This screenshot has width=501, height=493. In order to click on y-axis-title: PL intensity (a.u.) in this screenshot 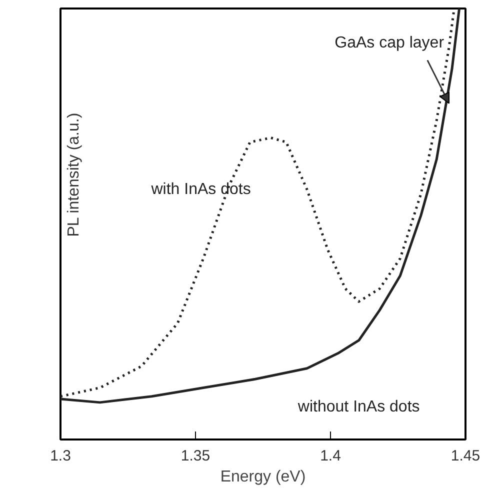, I will do `click(74, 174)`.